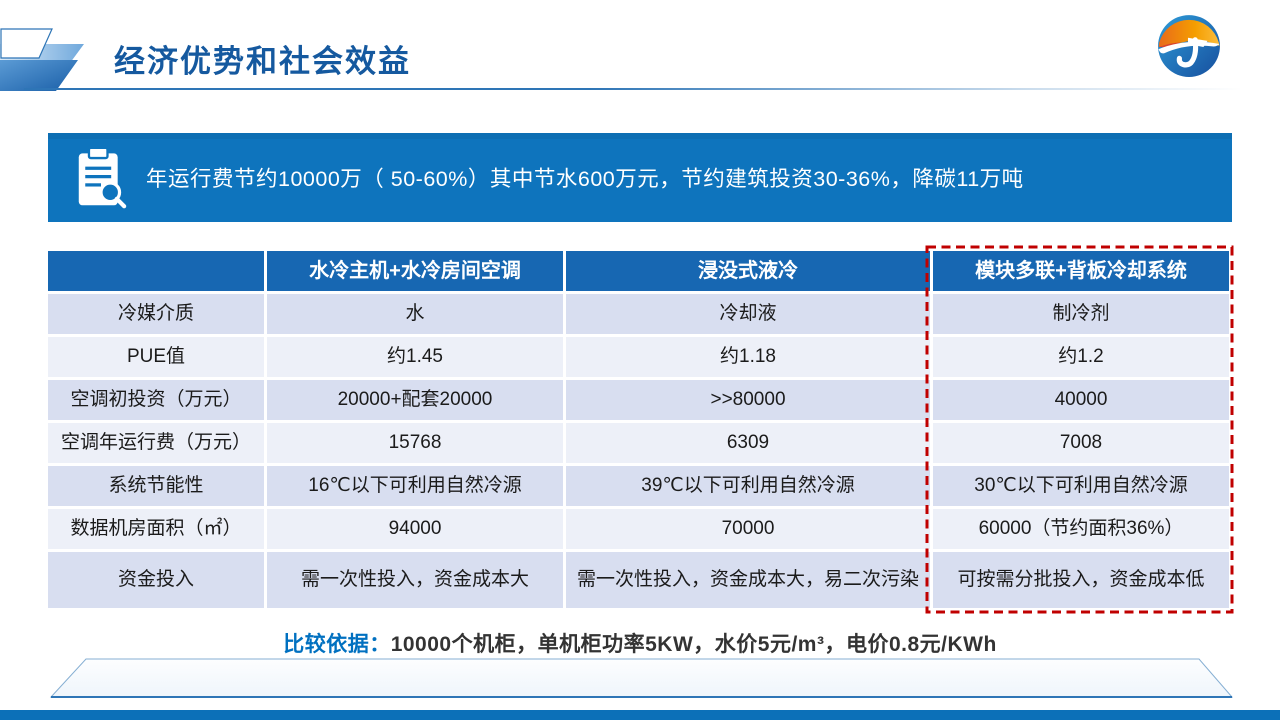 This screenshot has height=720, width=1280. I want to click on table-cell: 39℃以下可利用自然冷源, so click(748, 486).